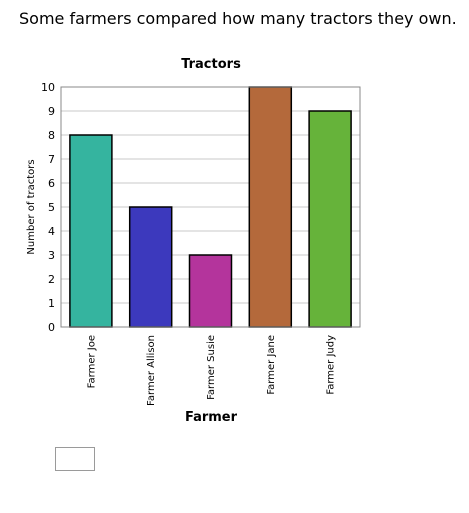 Image resolution: width=469 pixels, height=513 pixels. What do you see at coordinates (75, 459) in the screenshot?
I see `answer-input` at bounding box center [75, 459].